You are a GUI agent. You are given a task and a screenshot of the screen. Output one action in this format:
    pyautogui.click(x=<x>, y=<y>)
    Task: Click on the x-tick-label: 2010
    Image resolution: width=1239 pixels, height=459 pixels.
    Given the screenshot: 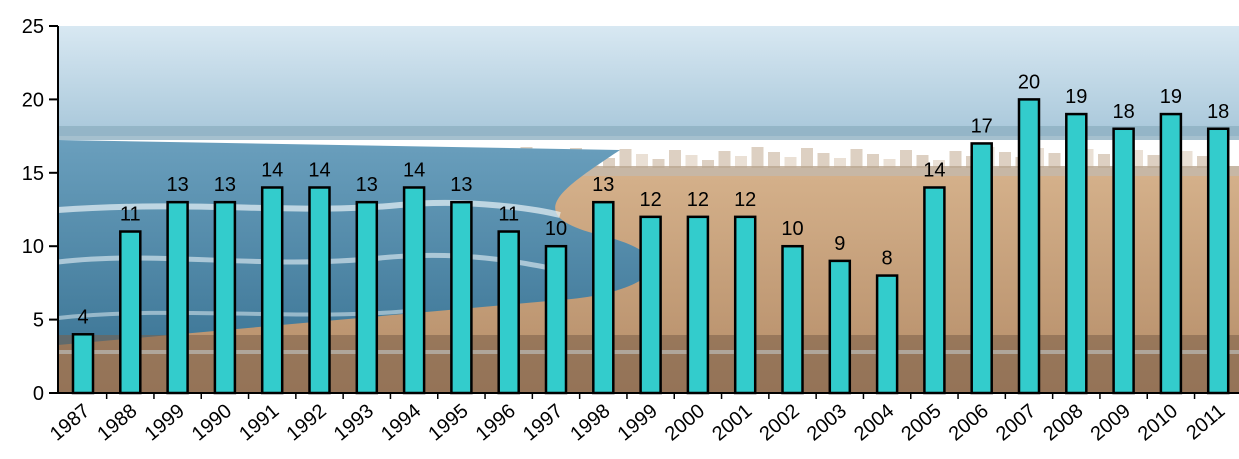 What is the action you would take?
    pyautogui.click(x=1158, y=422)
    